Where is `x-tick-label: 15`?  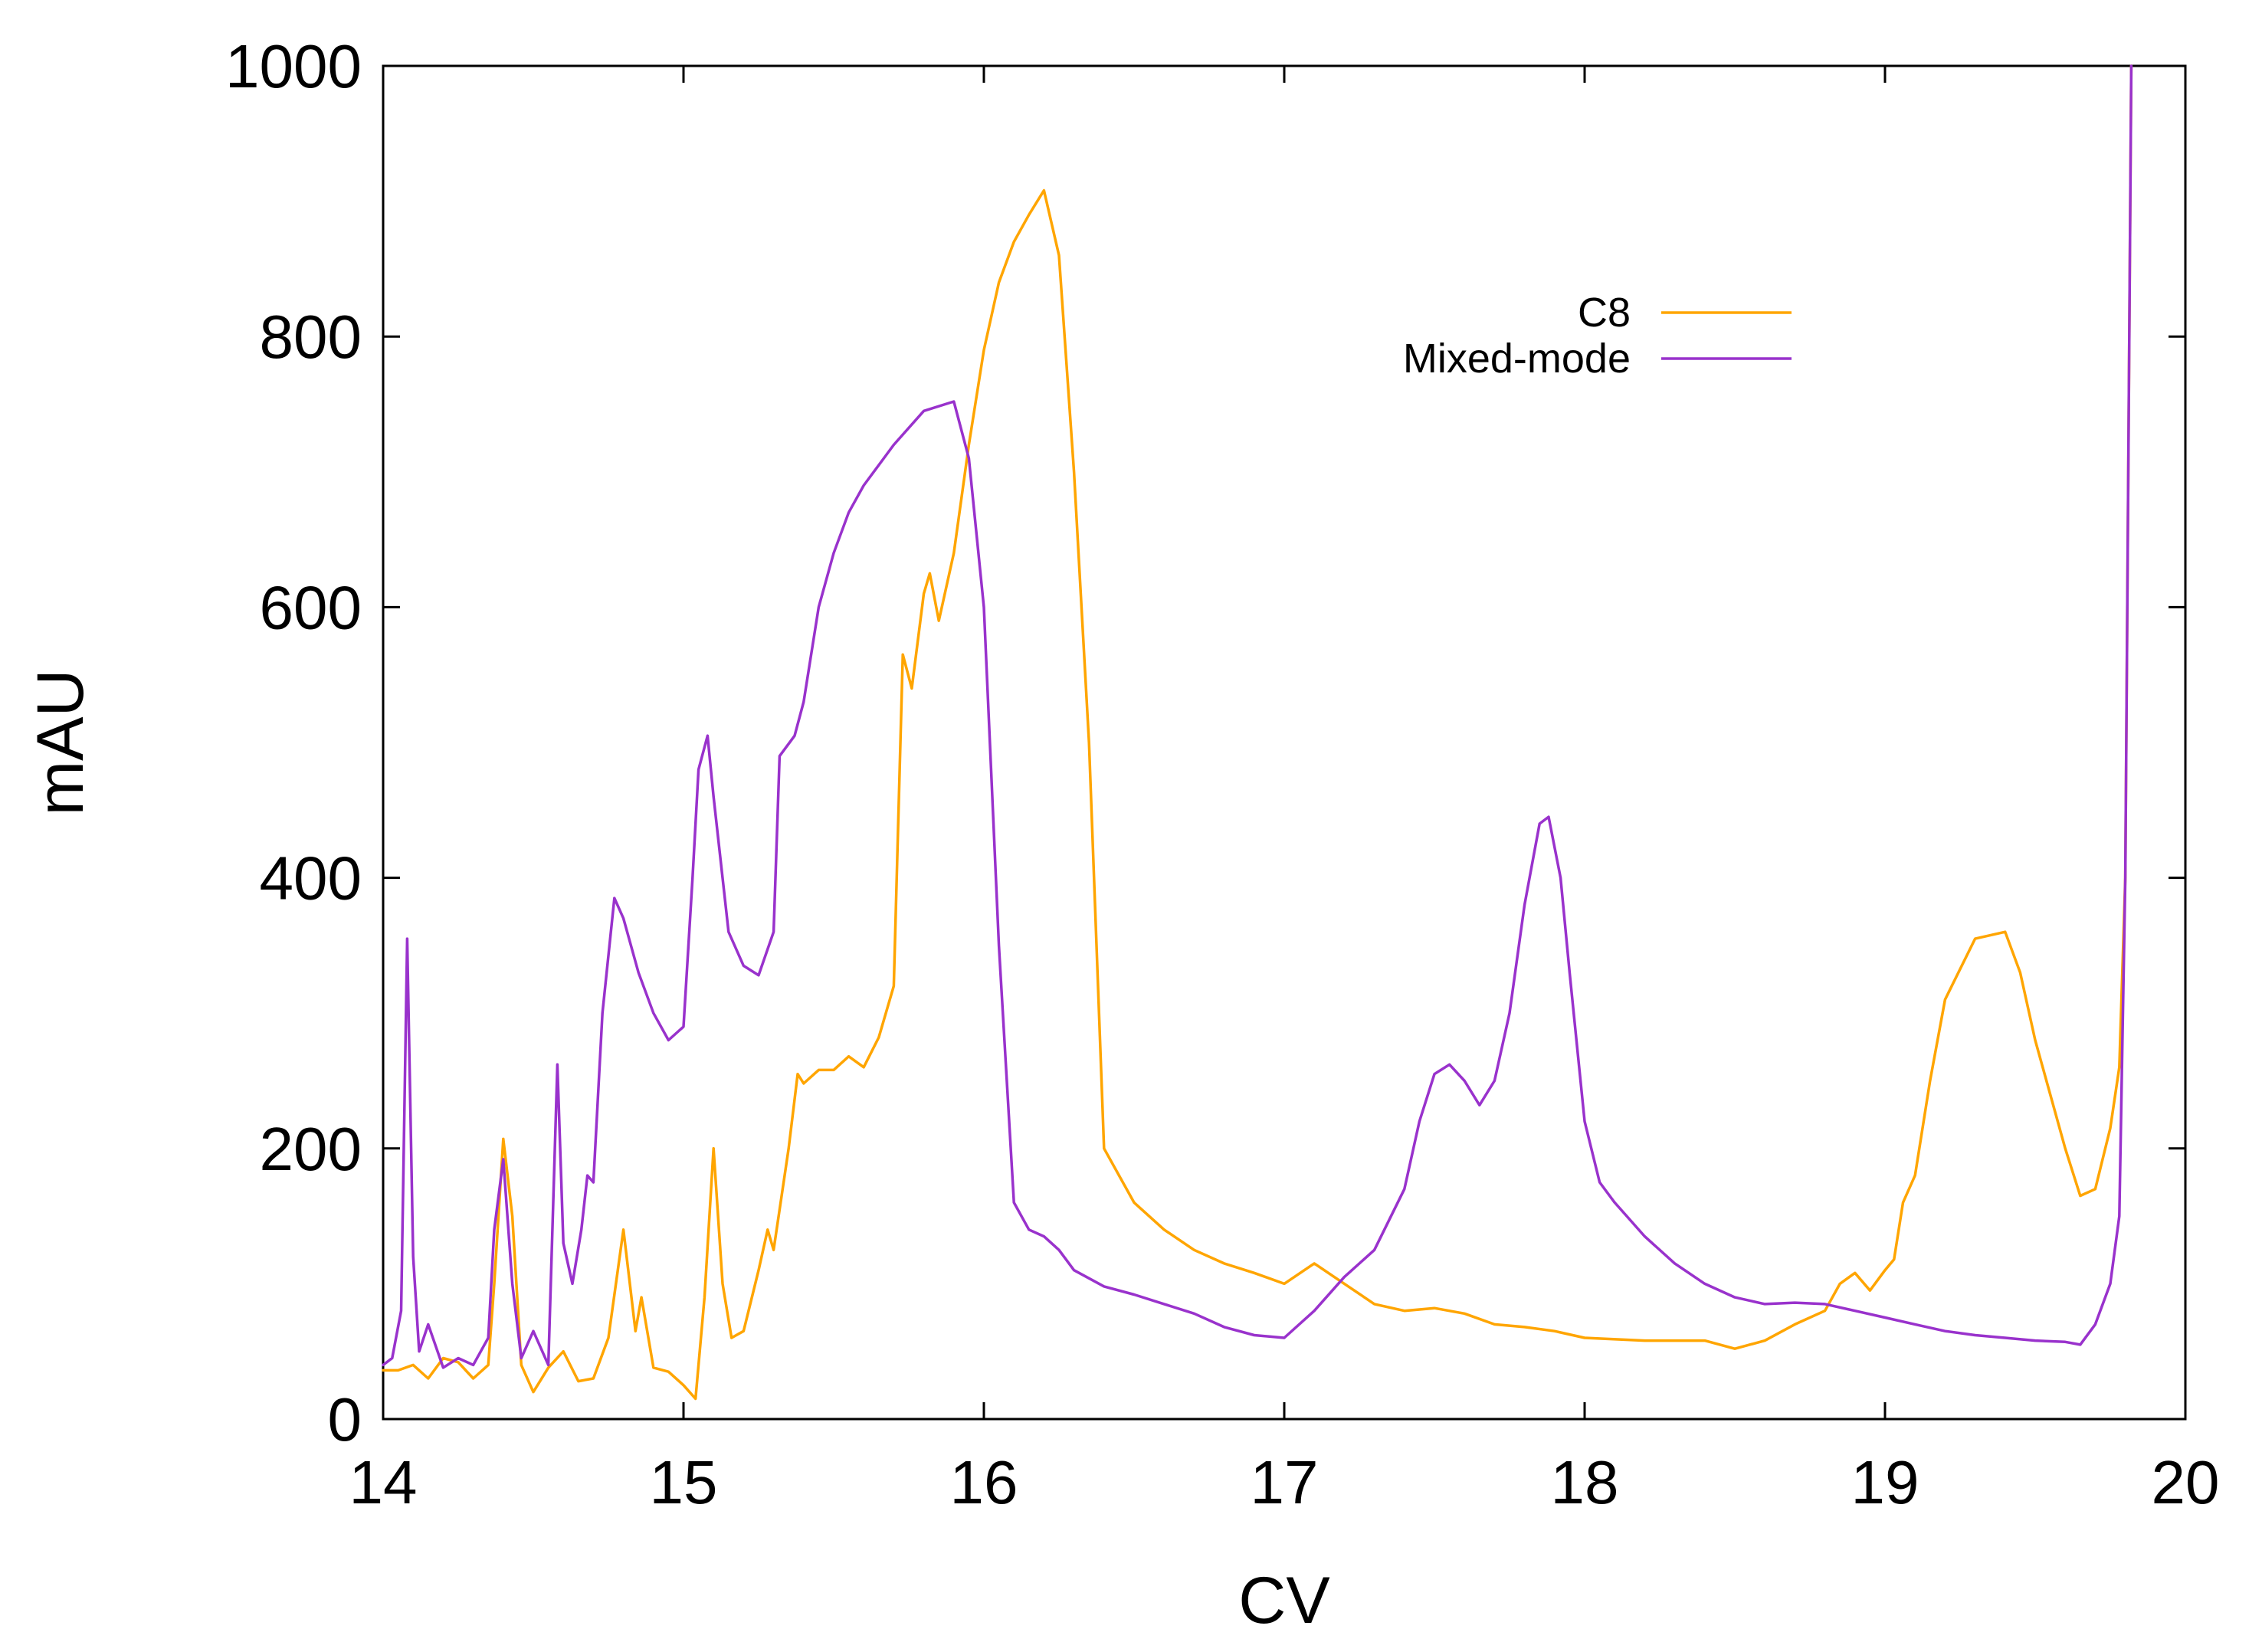 x-tick-label: 15 is located at coordinates (684, 1482).